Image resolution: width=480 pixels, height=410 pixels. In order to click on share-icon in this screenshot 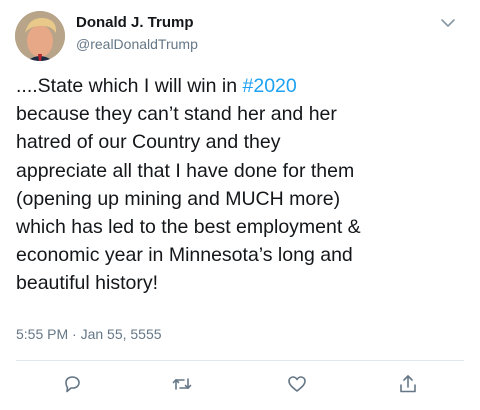, I will do `click(408, 384)`.